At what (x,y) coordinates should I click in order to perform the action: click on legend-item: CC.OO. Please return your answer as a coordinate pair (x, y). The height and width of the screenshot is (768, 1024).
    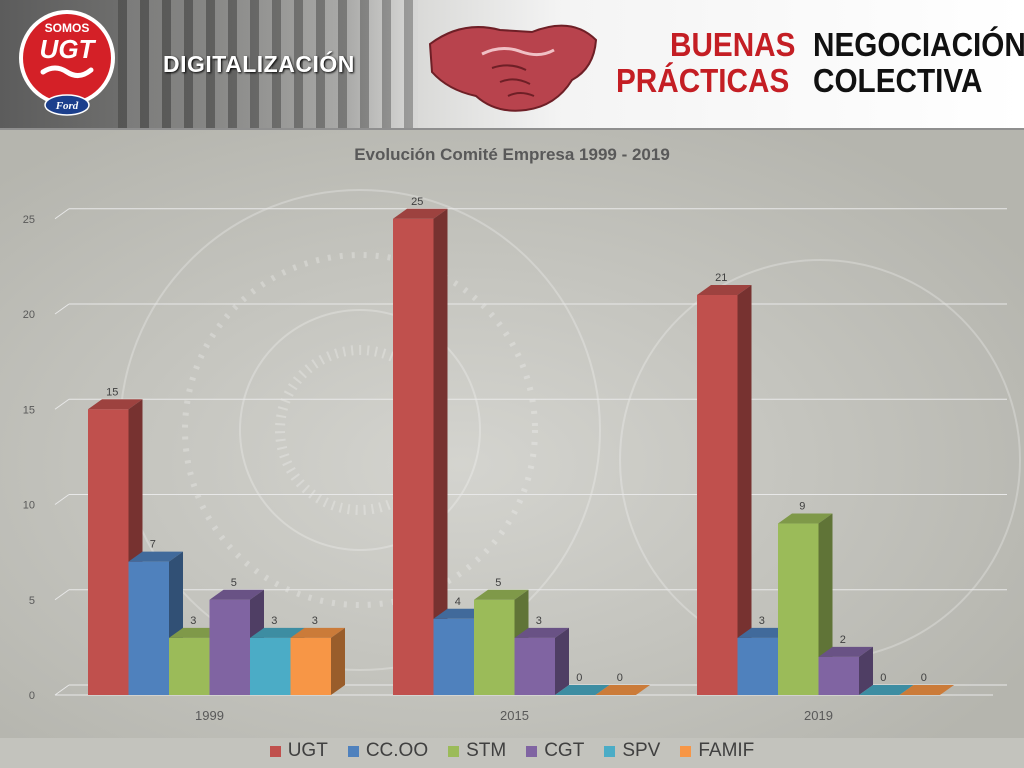
    Looking at the image, I should click on (388, 751).